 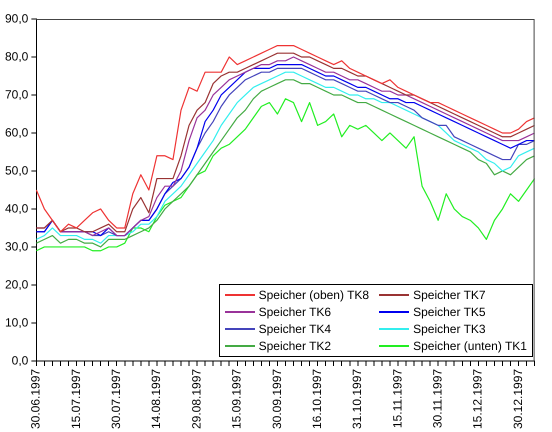 What do you see at coordinates (449, 329) in the screenshot?
I see `legend-label: Speicher TK3` at bounding box center [449, 329].